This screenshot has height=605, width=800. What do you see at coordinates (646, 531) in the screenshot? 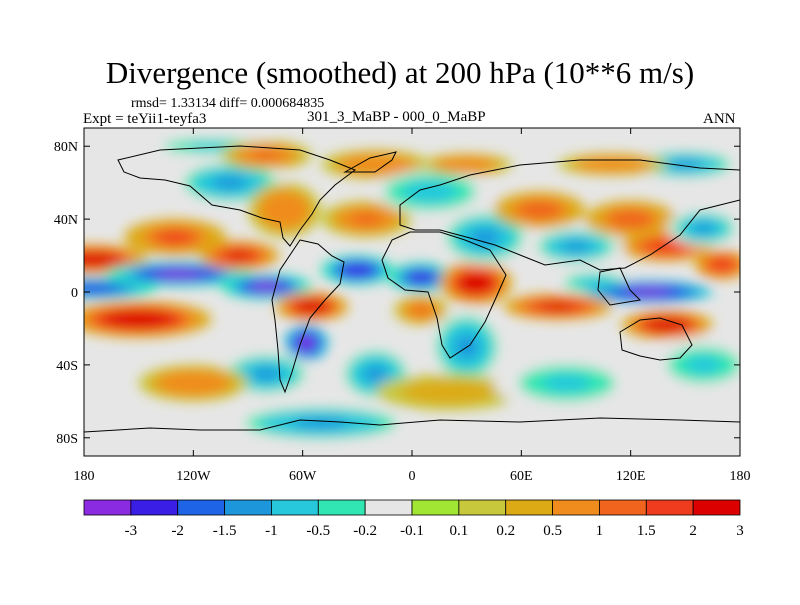
I see `colorbar-label: 1.5` at bounding box center [646, 531].